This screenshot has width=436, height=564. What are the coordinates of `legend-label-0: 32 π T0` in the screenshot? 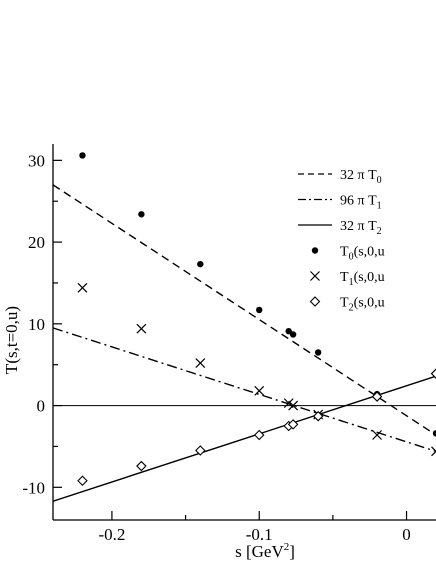 It's located at (361, 177).